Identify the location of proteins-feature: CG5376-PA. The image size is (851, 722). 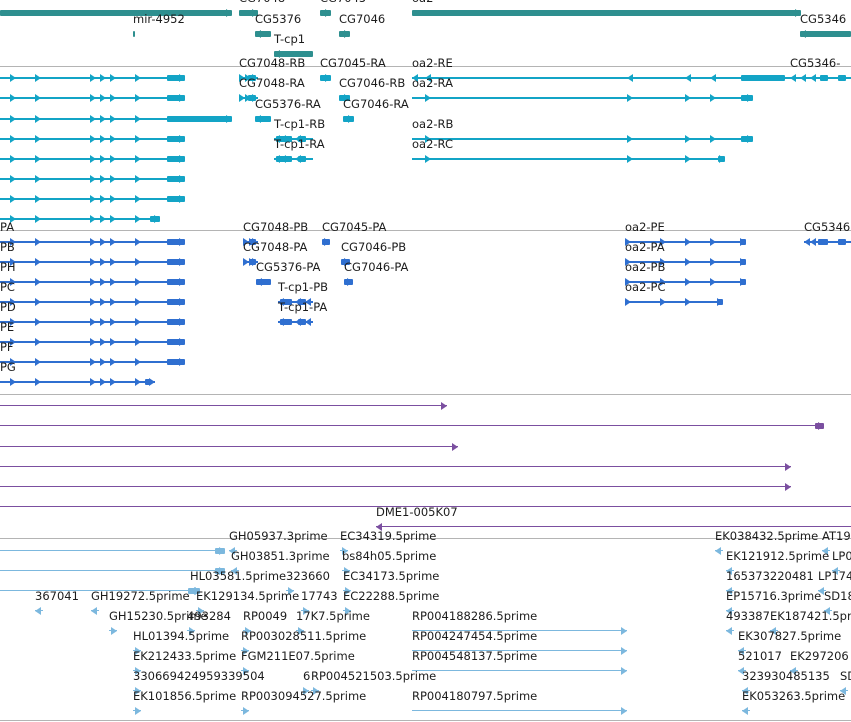
(288, 275).